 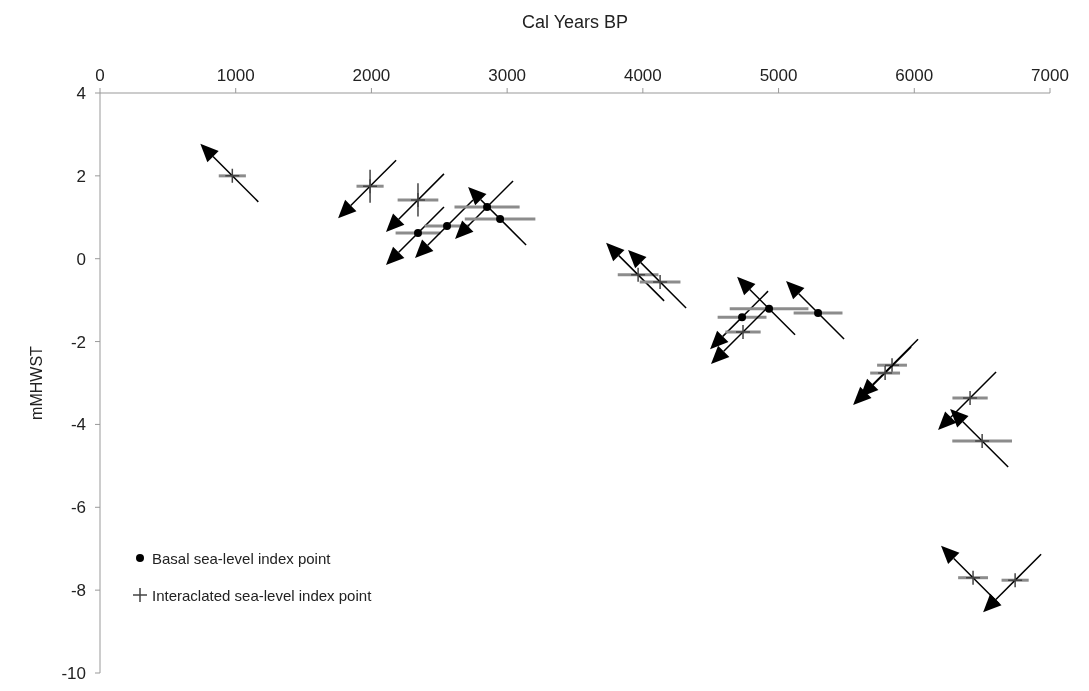 What do you see at coordinates (575, 22) in the screenshot?
I see `x-axis-title: Cal Years BP` at bounding box center [575, 22].